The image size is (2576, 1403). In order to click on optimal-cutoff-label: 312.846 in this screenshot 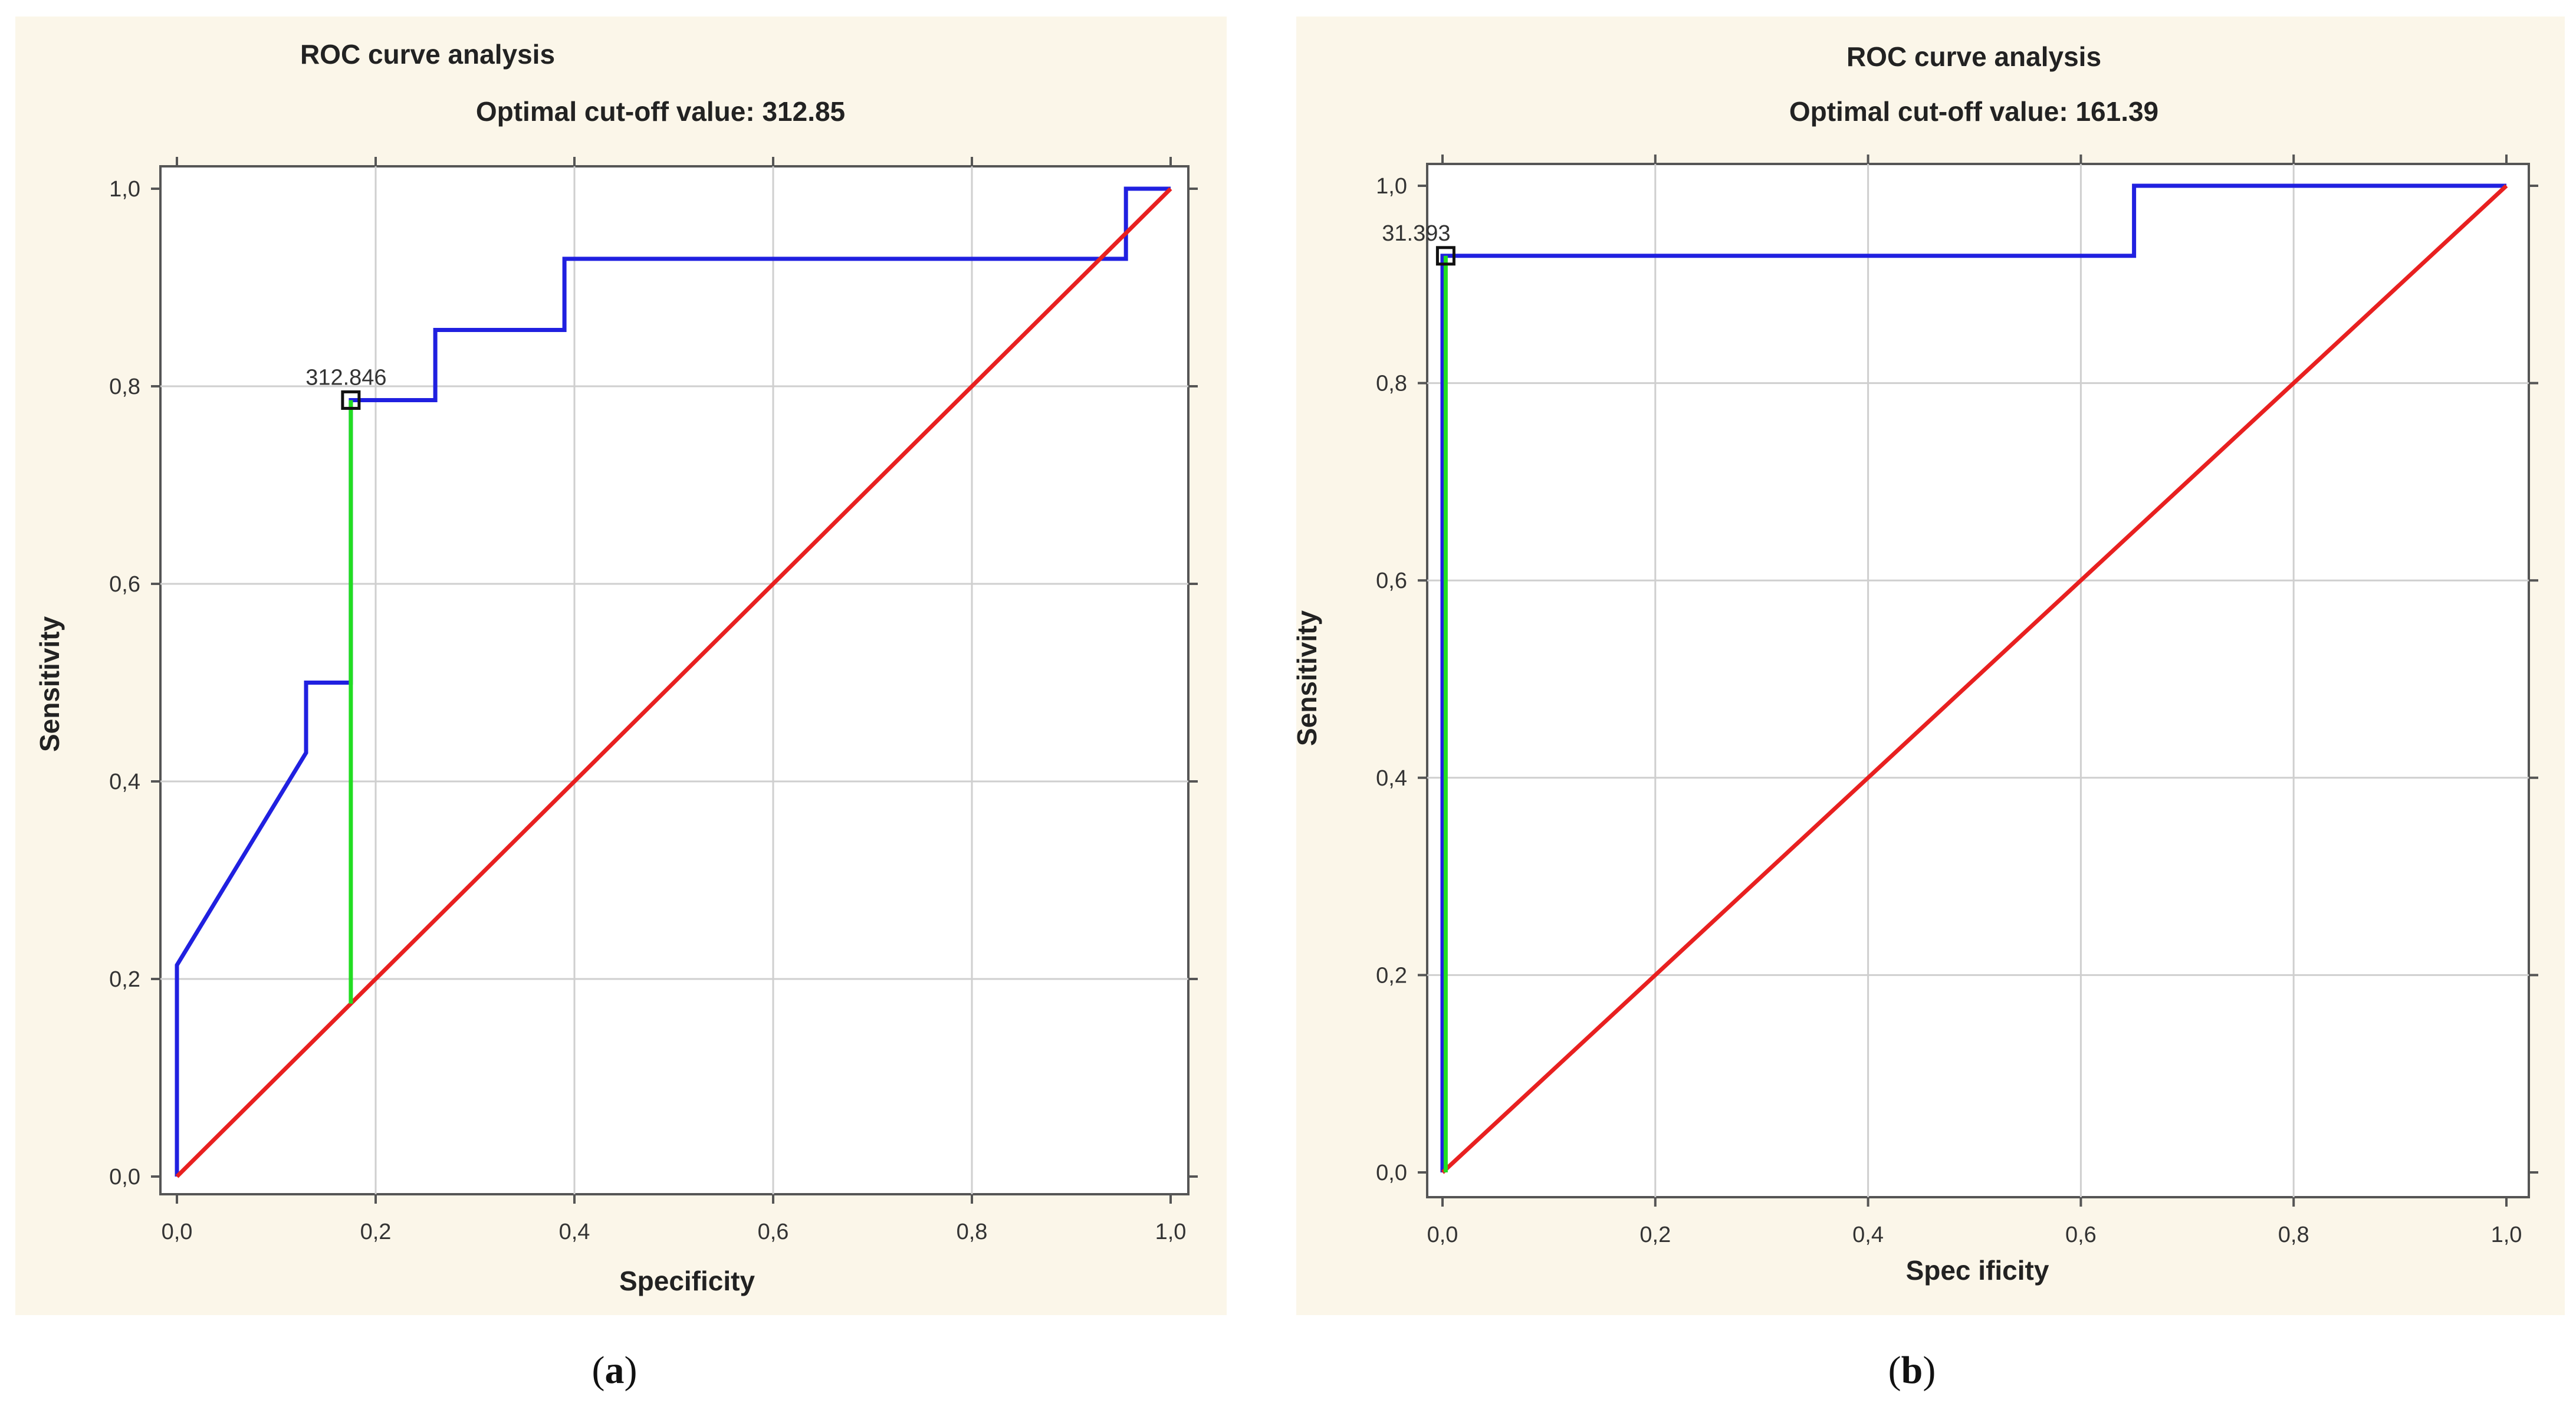, I will do `click(345, 377)`.